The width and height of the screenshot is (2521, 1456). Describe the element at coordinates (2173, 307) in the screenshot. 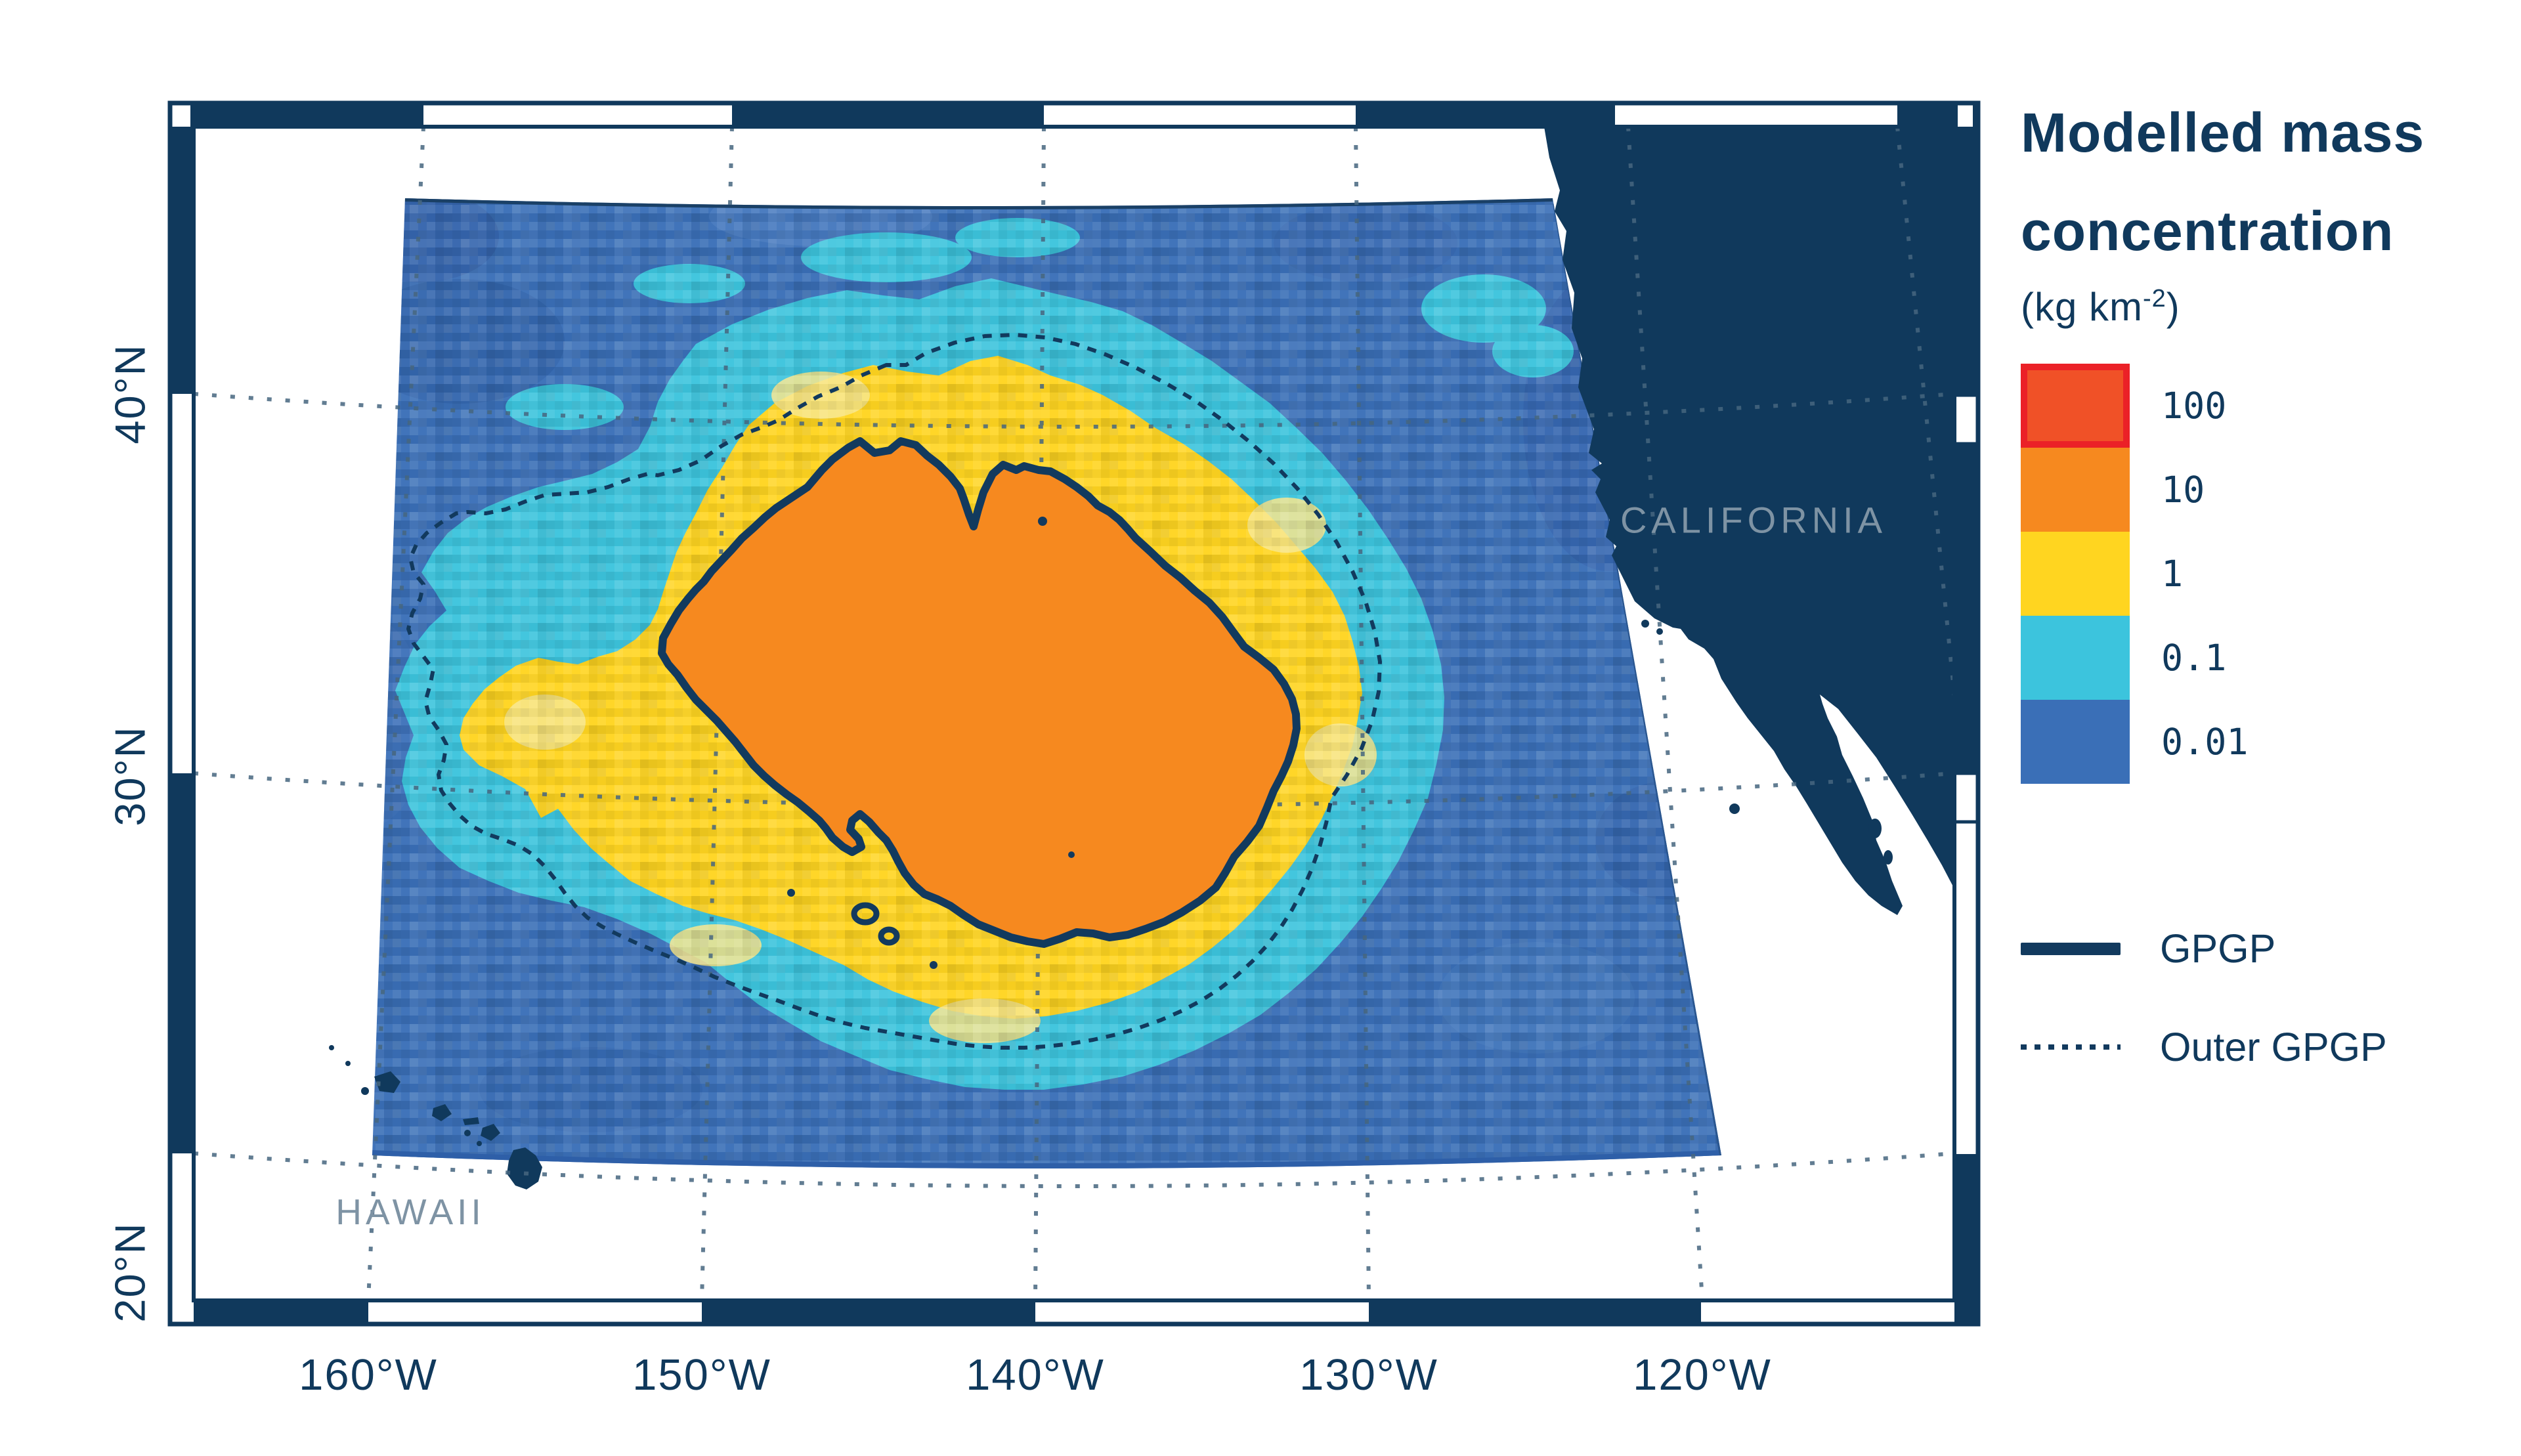

I see `legend-units-suffix: )` at that location.